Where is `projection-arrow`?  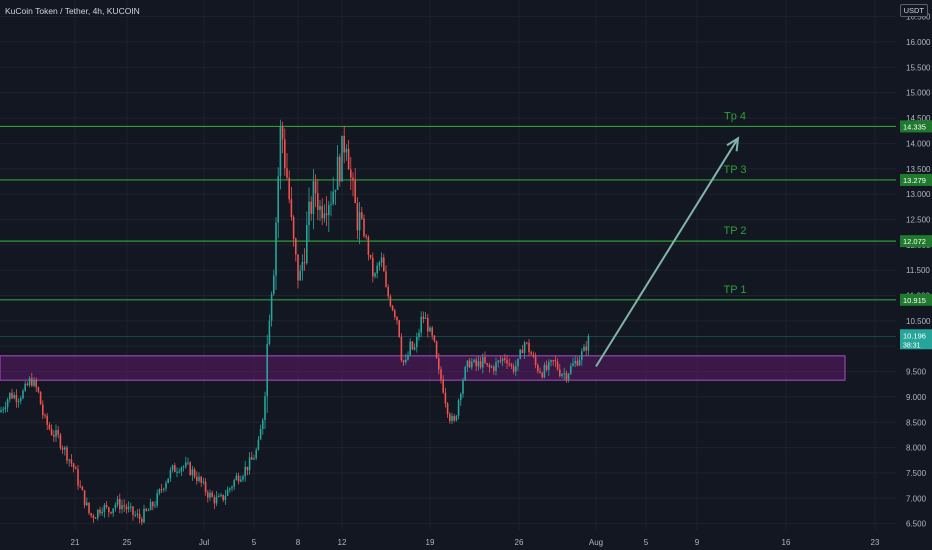
projection-arrow is located at coordinates (667, 252).